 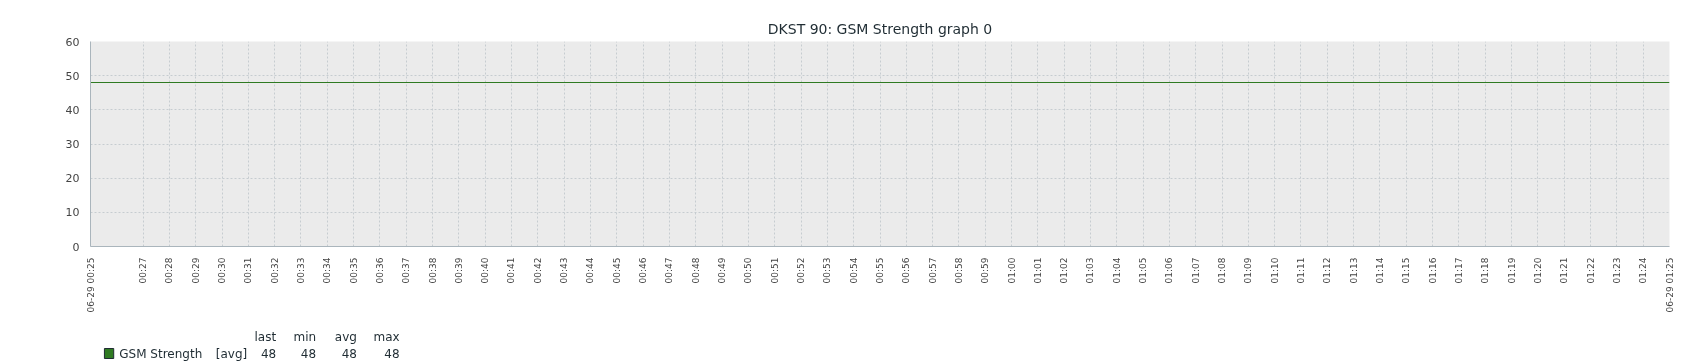 I want to click on y-tick-label: 60, so click(x=72, y=42).